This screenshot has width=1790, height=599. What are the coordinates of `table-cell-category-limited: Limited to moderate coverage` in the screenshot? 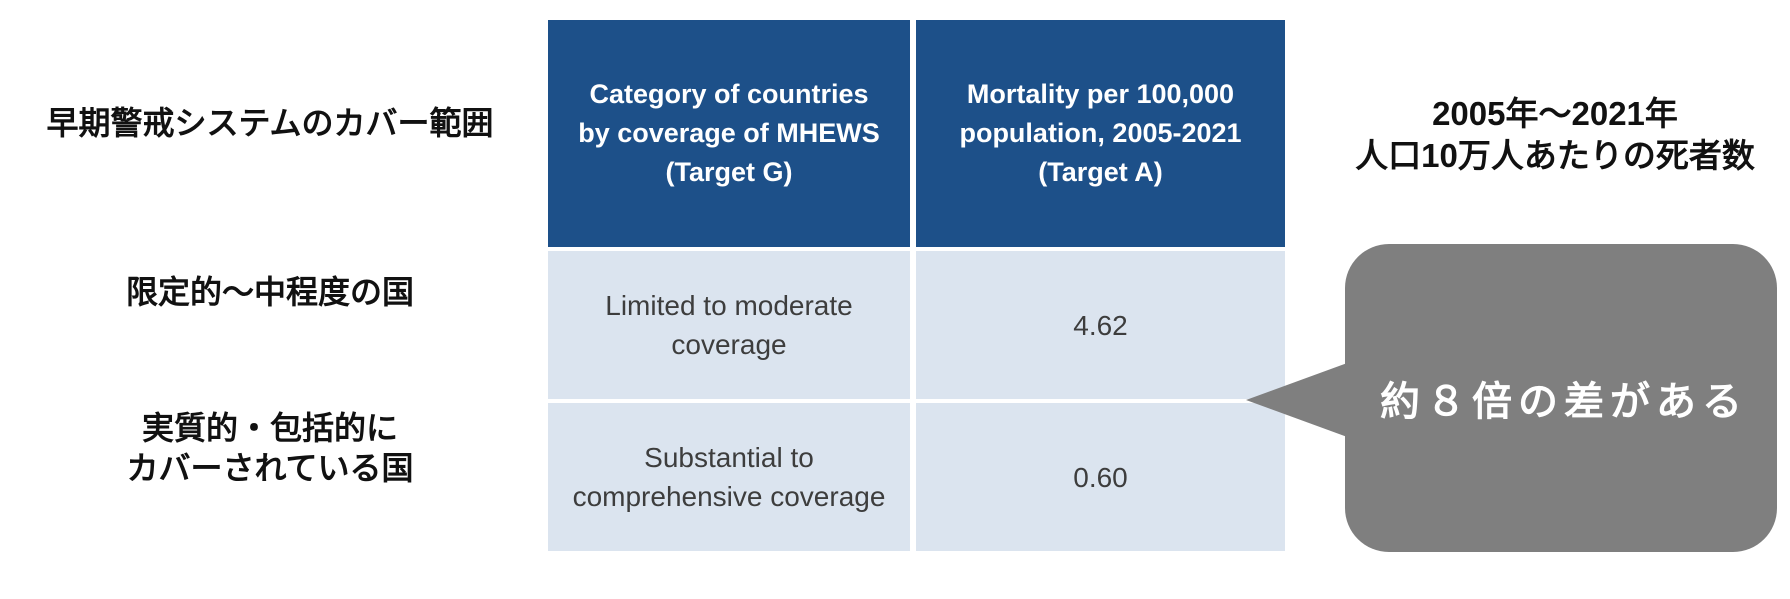 It's located at (729, 325).